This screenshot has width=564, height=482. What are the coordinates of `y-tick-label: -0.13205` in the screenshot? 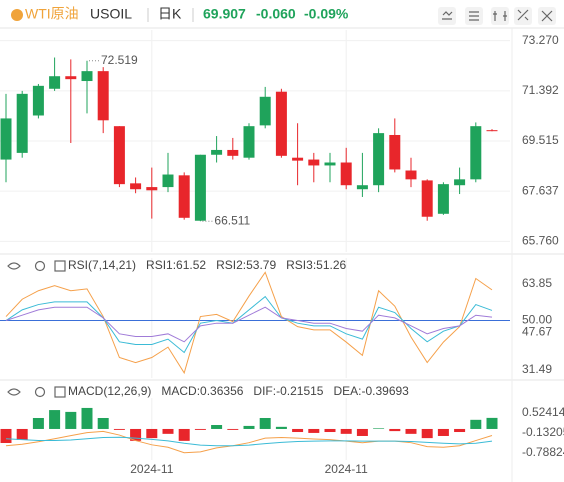 It's located at (543, 432).